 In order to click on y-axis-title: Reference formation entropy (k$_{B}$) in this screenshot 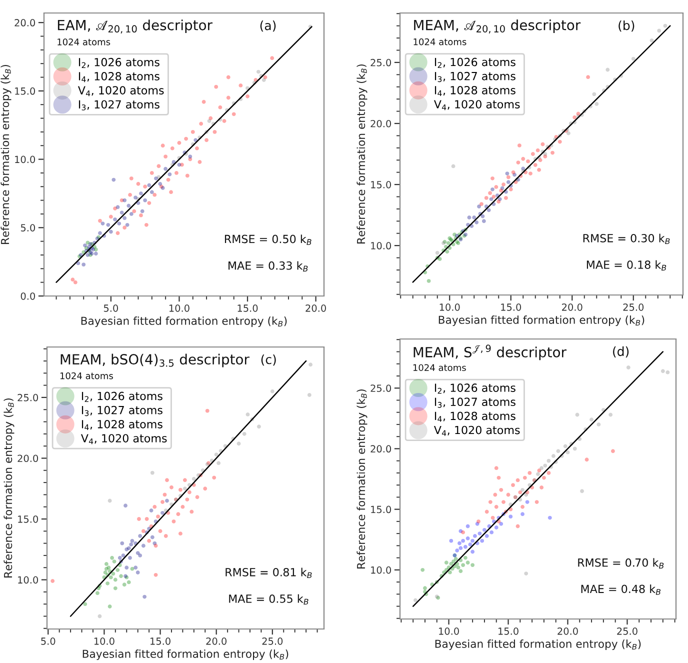, I will do `click(362, 479)`.